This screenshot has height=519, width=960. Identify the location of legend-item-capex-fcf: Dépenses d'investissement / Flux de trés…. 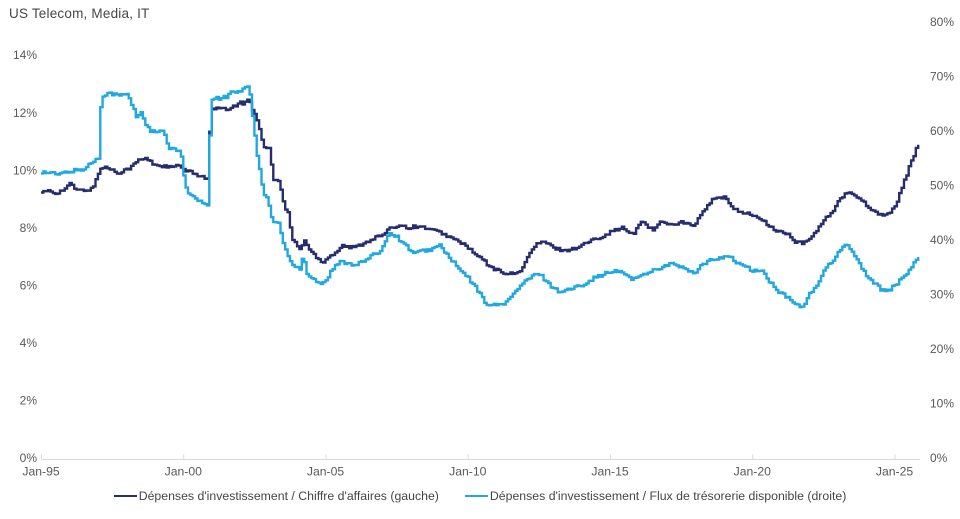
(655, 496).